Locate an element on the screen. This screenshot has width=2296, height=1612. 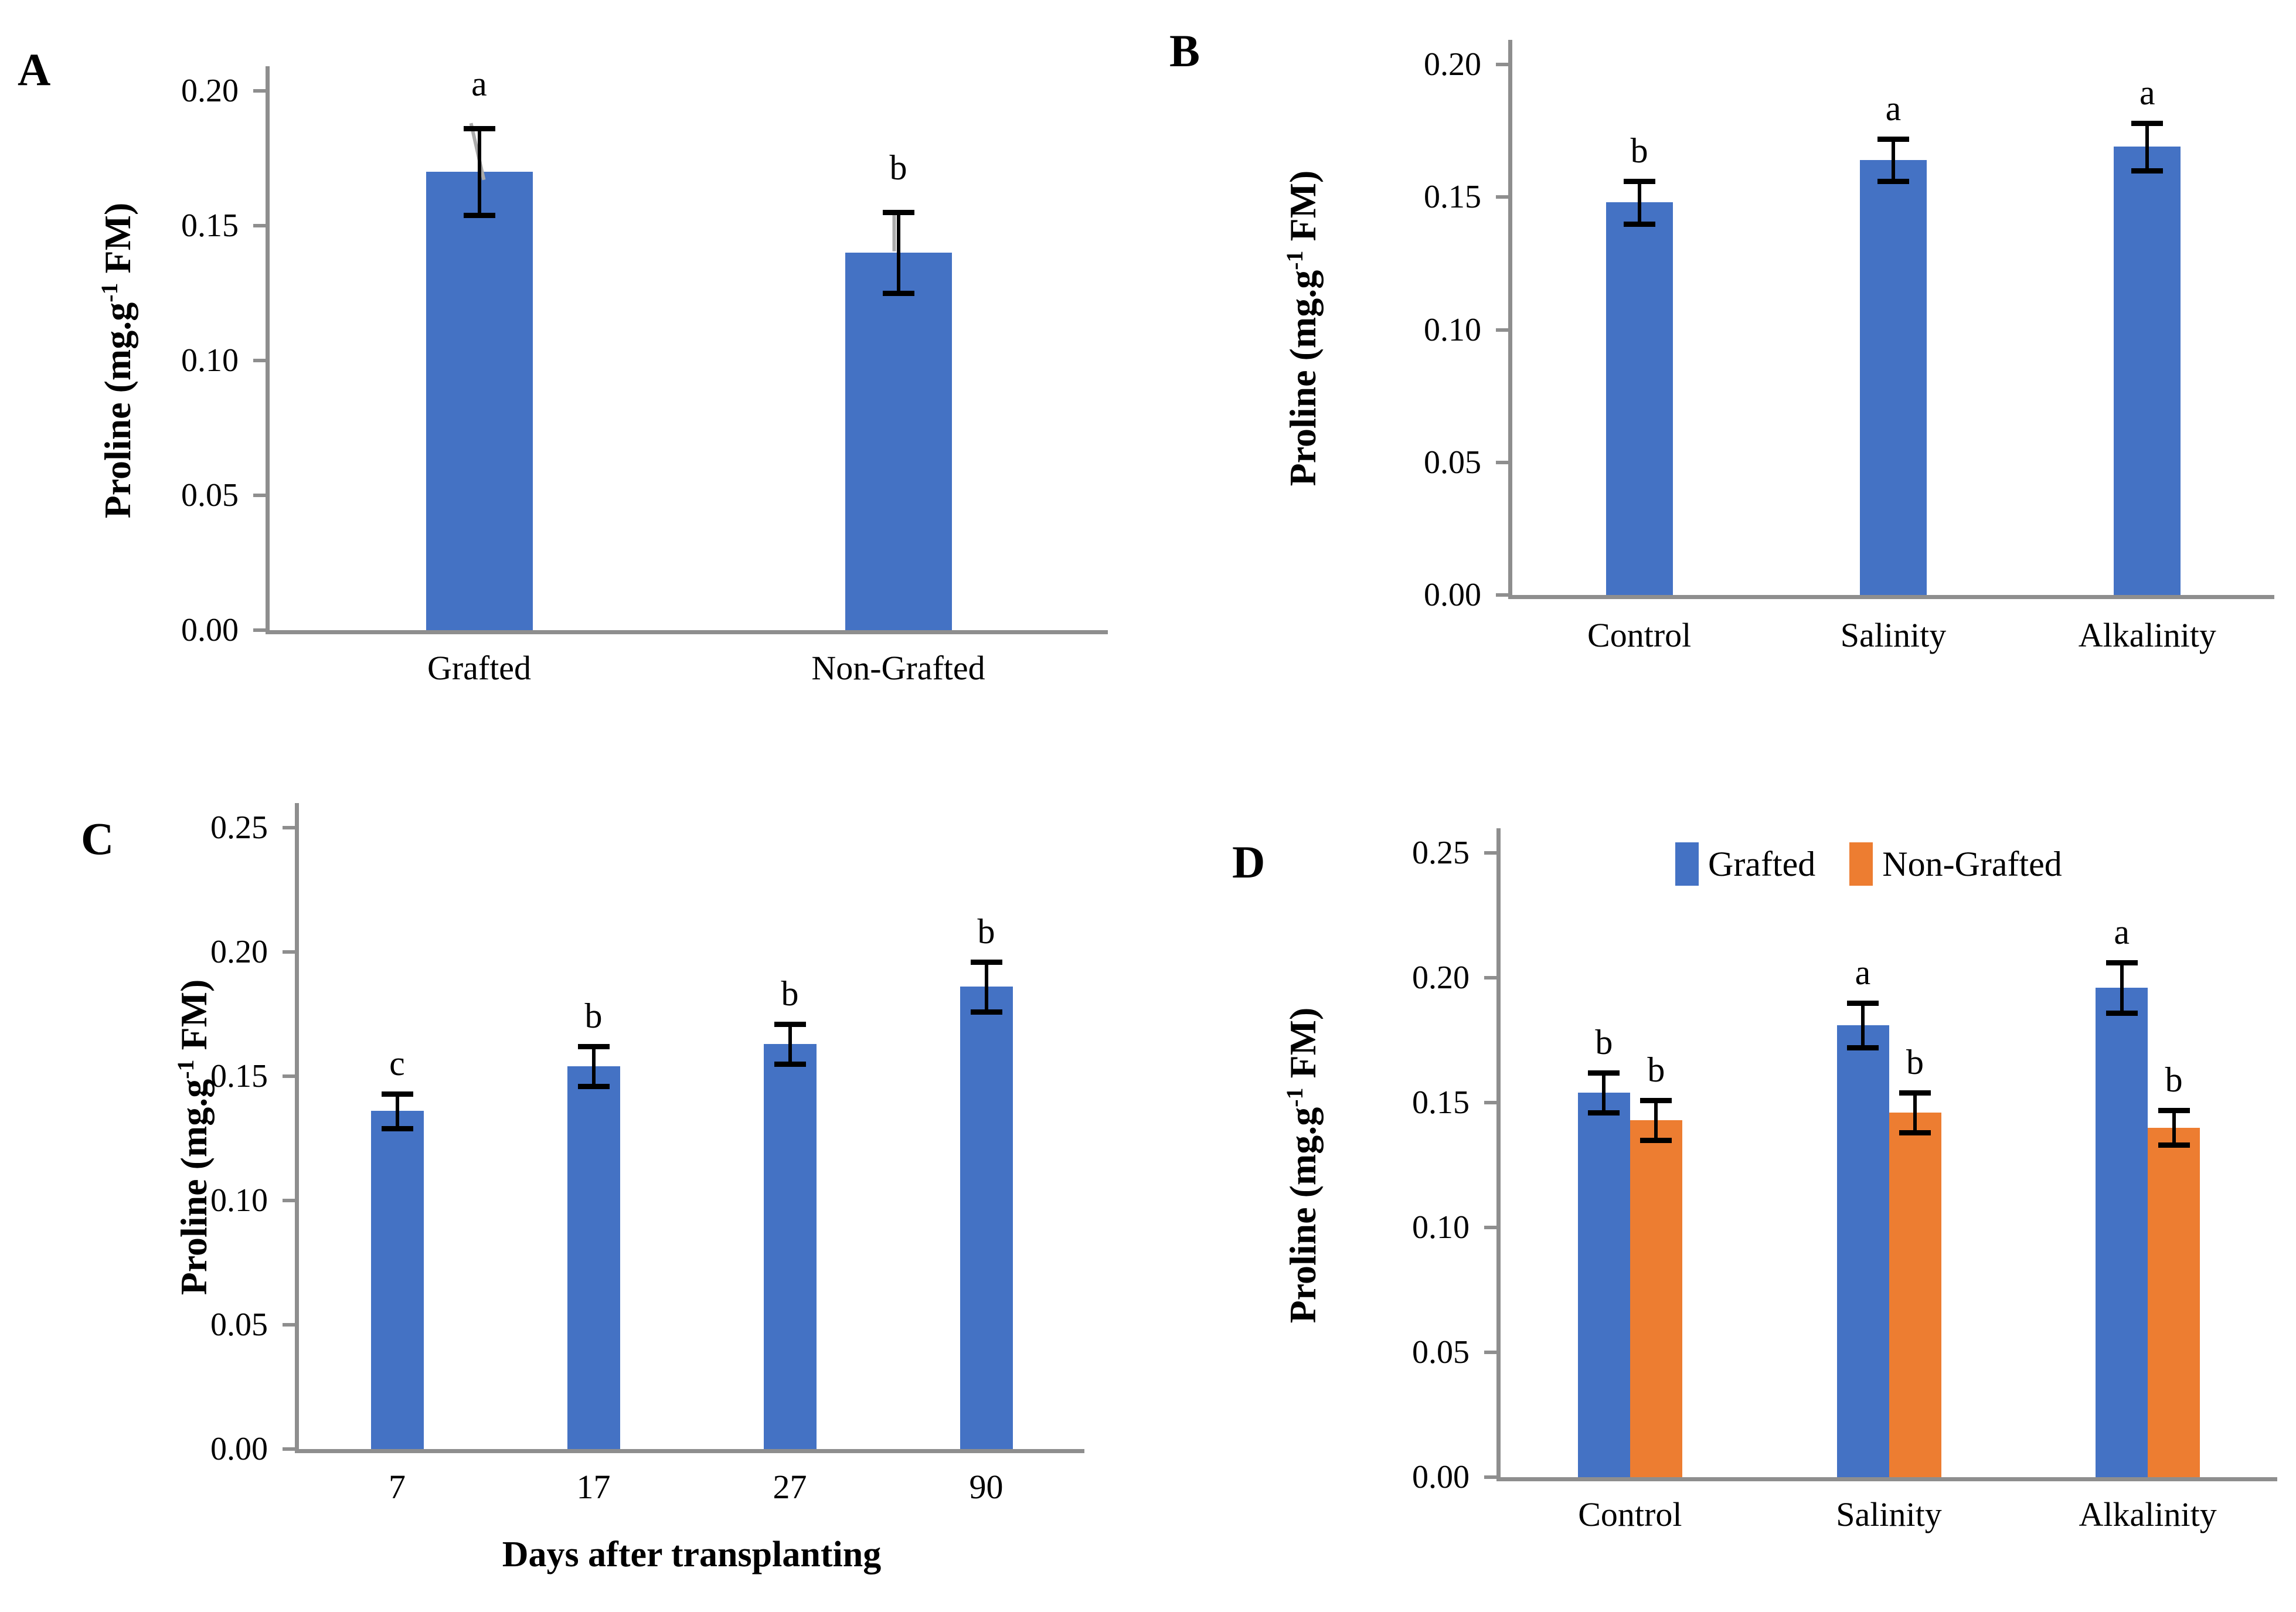
significance-letter: c is located at coordinates (397, 1063).